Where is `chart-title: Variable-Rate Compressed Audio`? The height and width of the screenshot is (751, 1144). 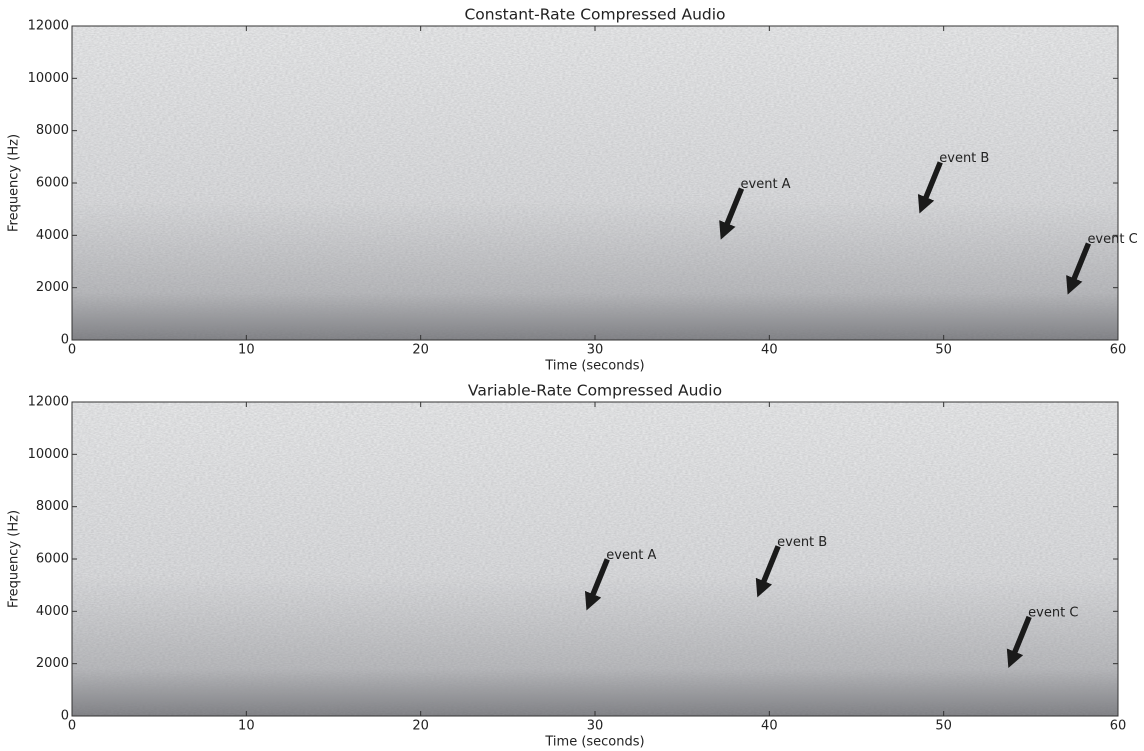 chart-title: Variable-Rate Compressed Audio is located at coordinates (595, 391).